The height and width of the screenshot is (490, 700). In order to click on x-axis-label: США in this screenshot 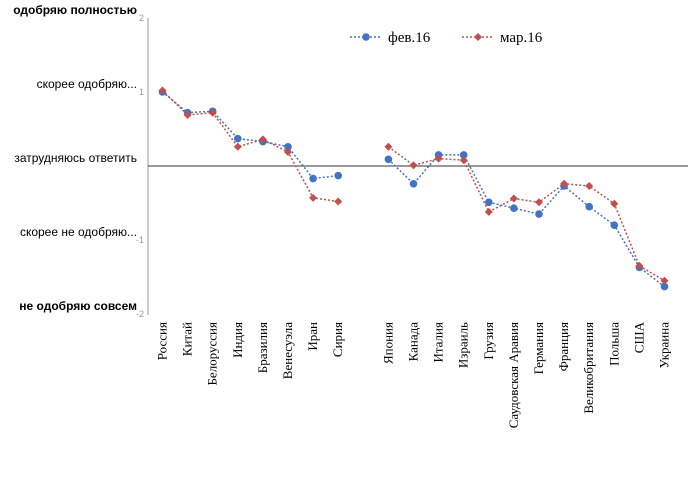, I will do `click(638, 337)`.